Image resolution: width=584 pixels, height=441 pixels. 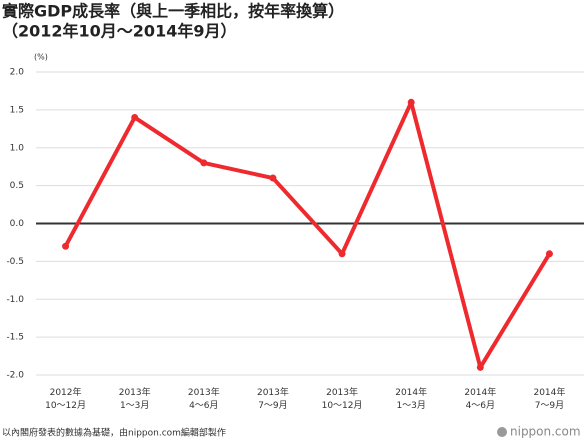 What do you see at coordinates (17, 224) in the screenshot?
I see `y-tick-label: 0.0` at bounding box center [17, 224].